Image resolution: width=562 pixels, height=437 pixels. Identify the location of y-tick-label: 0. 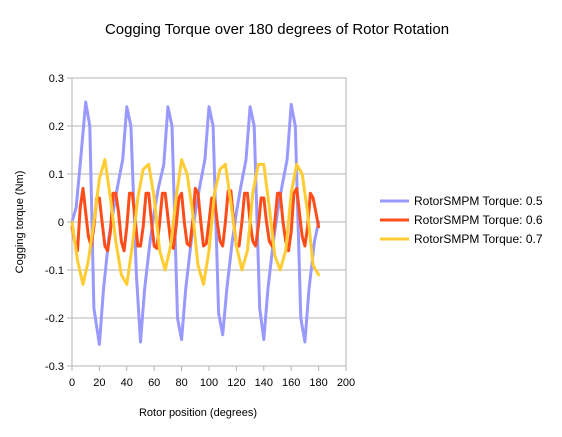
(61, 223).